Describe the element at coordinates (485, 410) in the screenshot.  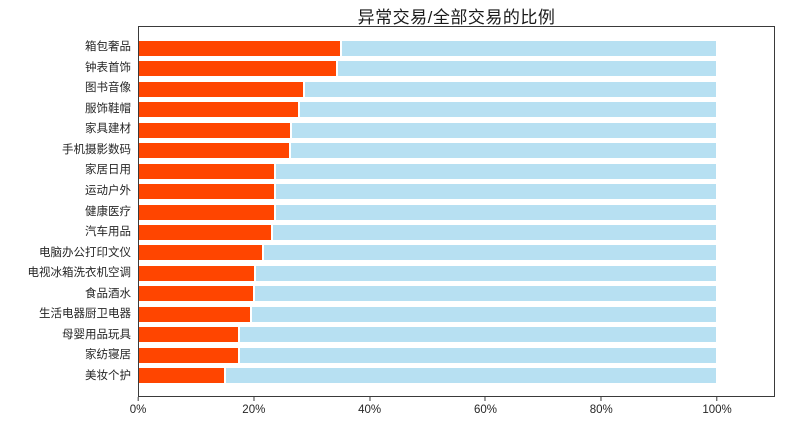
I see `x-axis-tick-label: 60%` at that location.